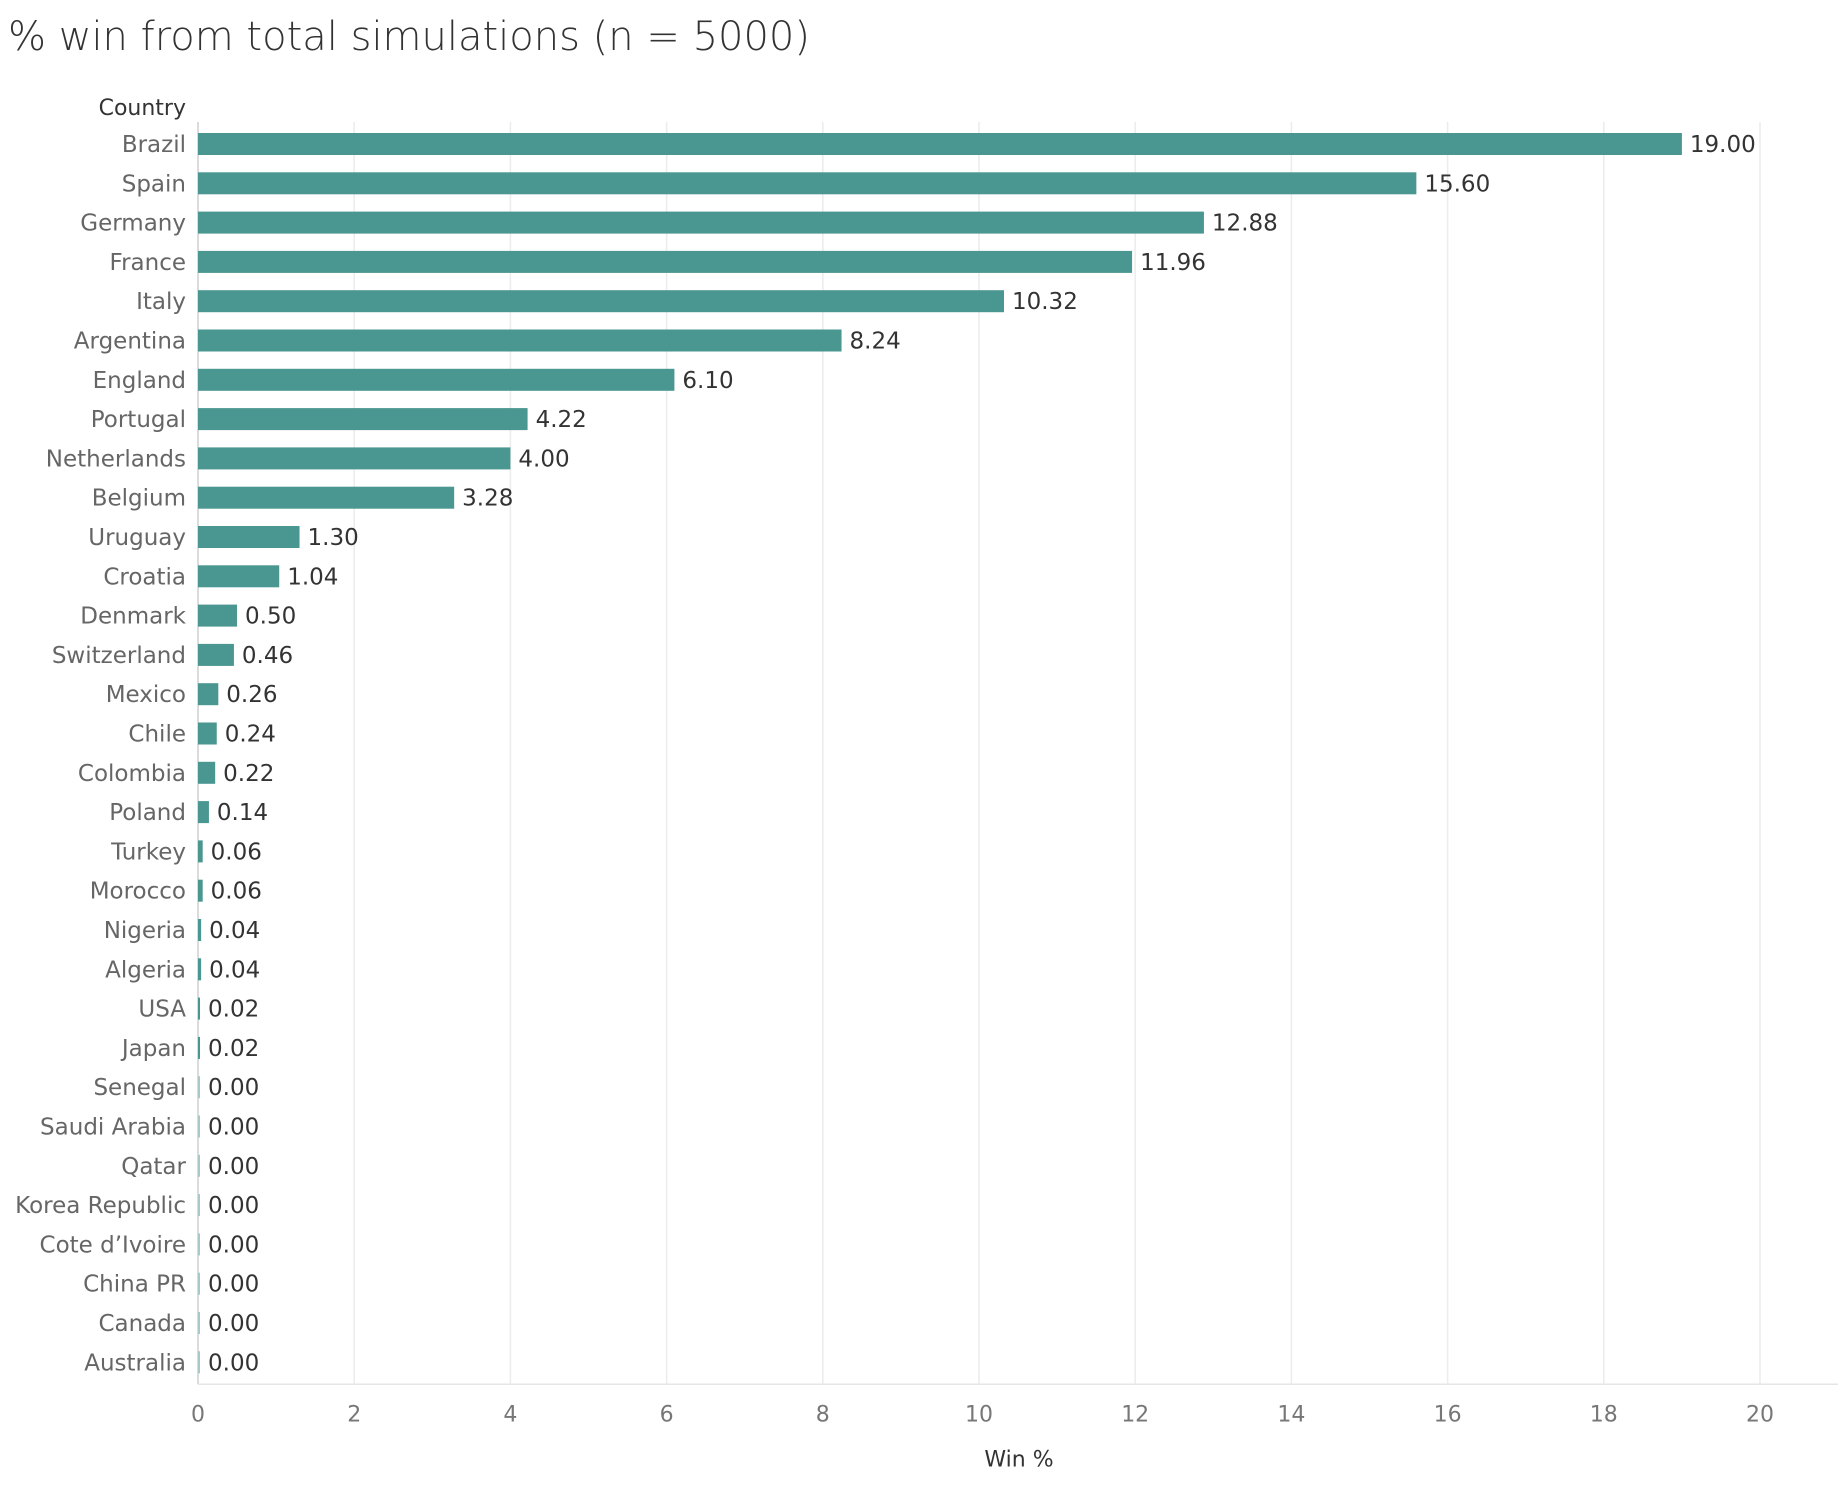  What do you see at coordinates (1291, 1414) in the screenshot?
I see `x-tick-label: 14` at bounding box center [1291, 1414].